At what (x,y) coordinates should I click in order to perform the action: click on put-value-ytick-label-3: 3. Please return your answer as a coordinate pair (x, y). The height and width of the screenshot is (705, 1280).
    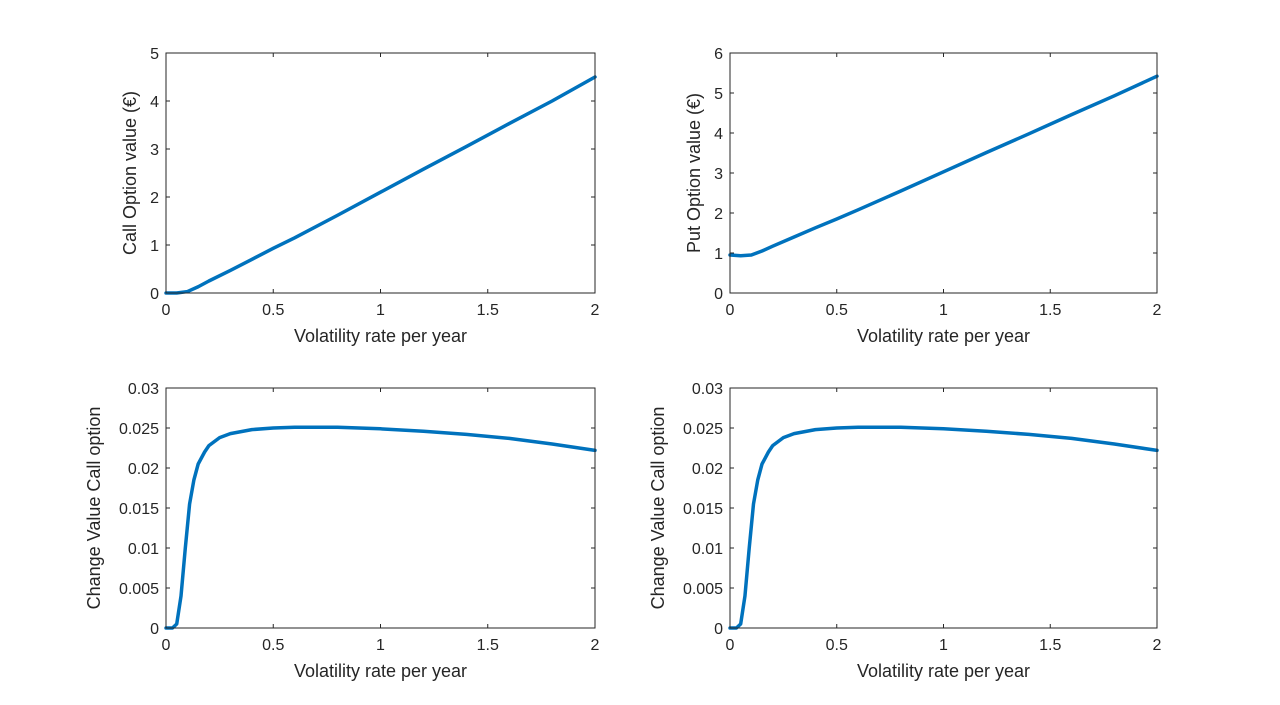
    Looking at the image, I should click on (718, 174).